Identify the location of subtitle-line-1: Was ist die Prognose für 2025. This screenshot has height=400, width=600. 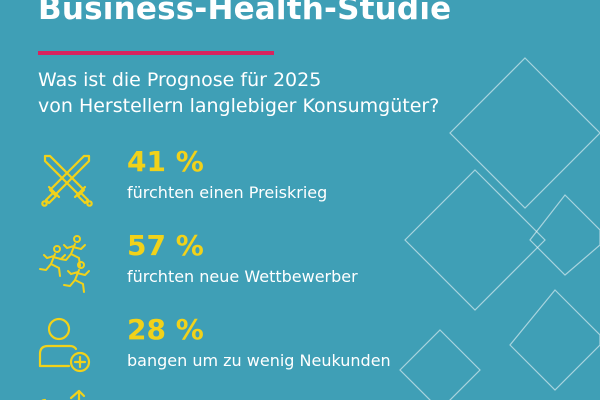
(180, 80).